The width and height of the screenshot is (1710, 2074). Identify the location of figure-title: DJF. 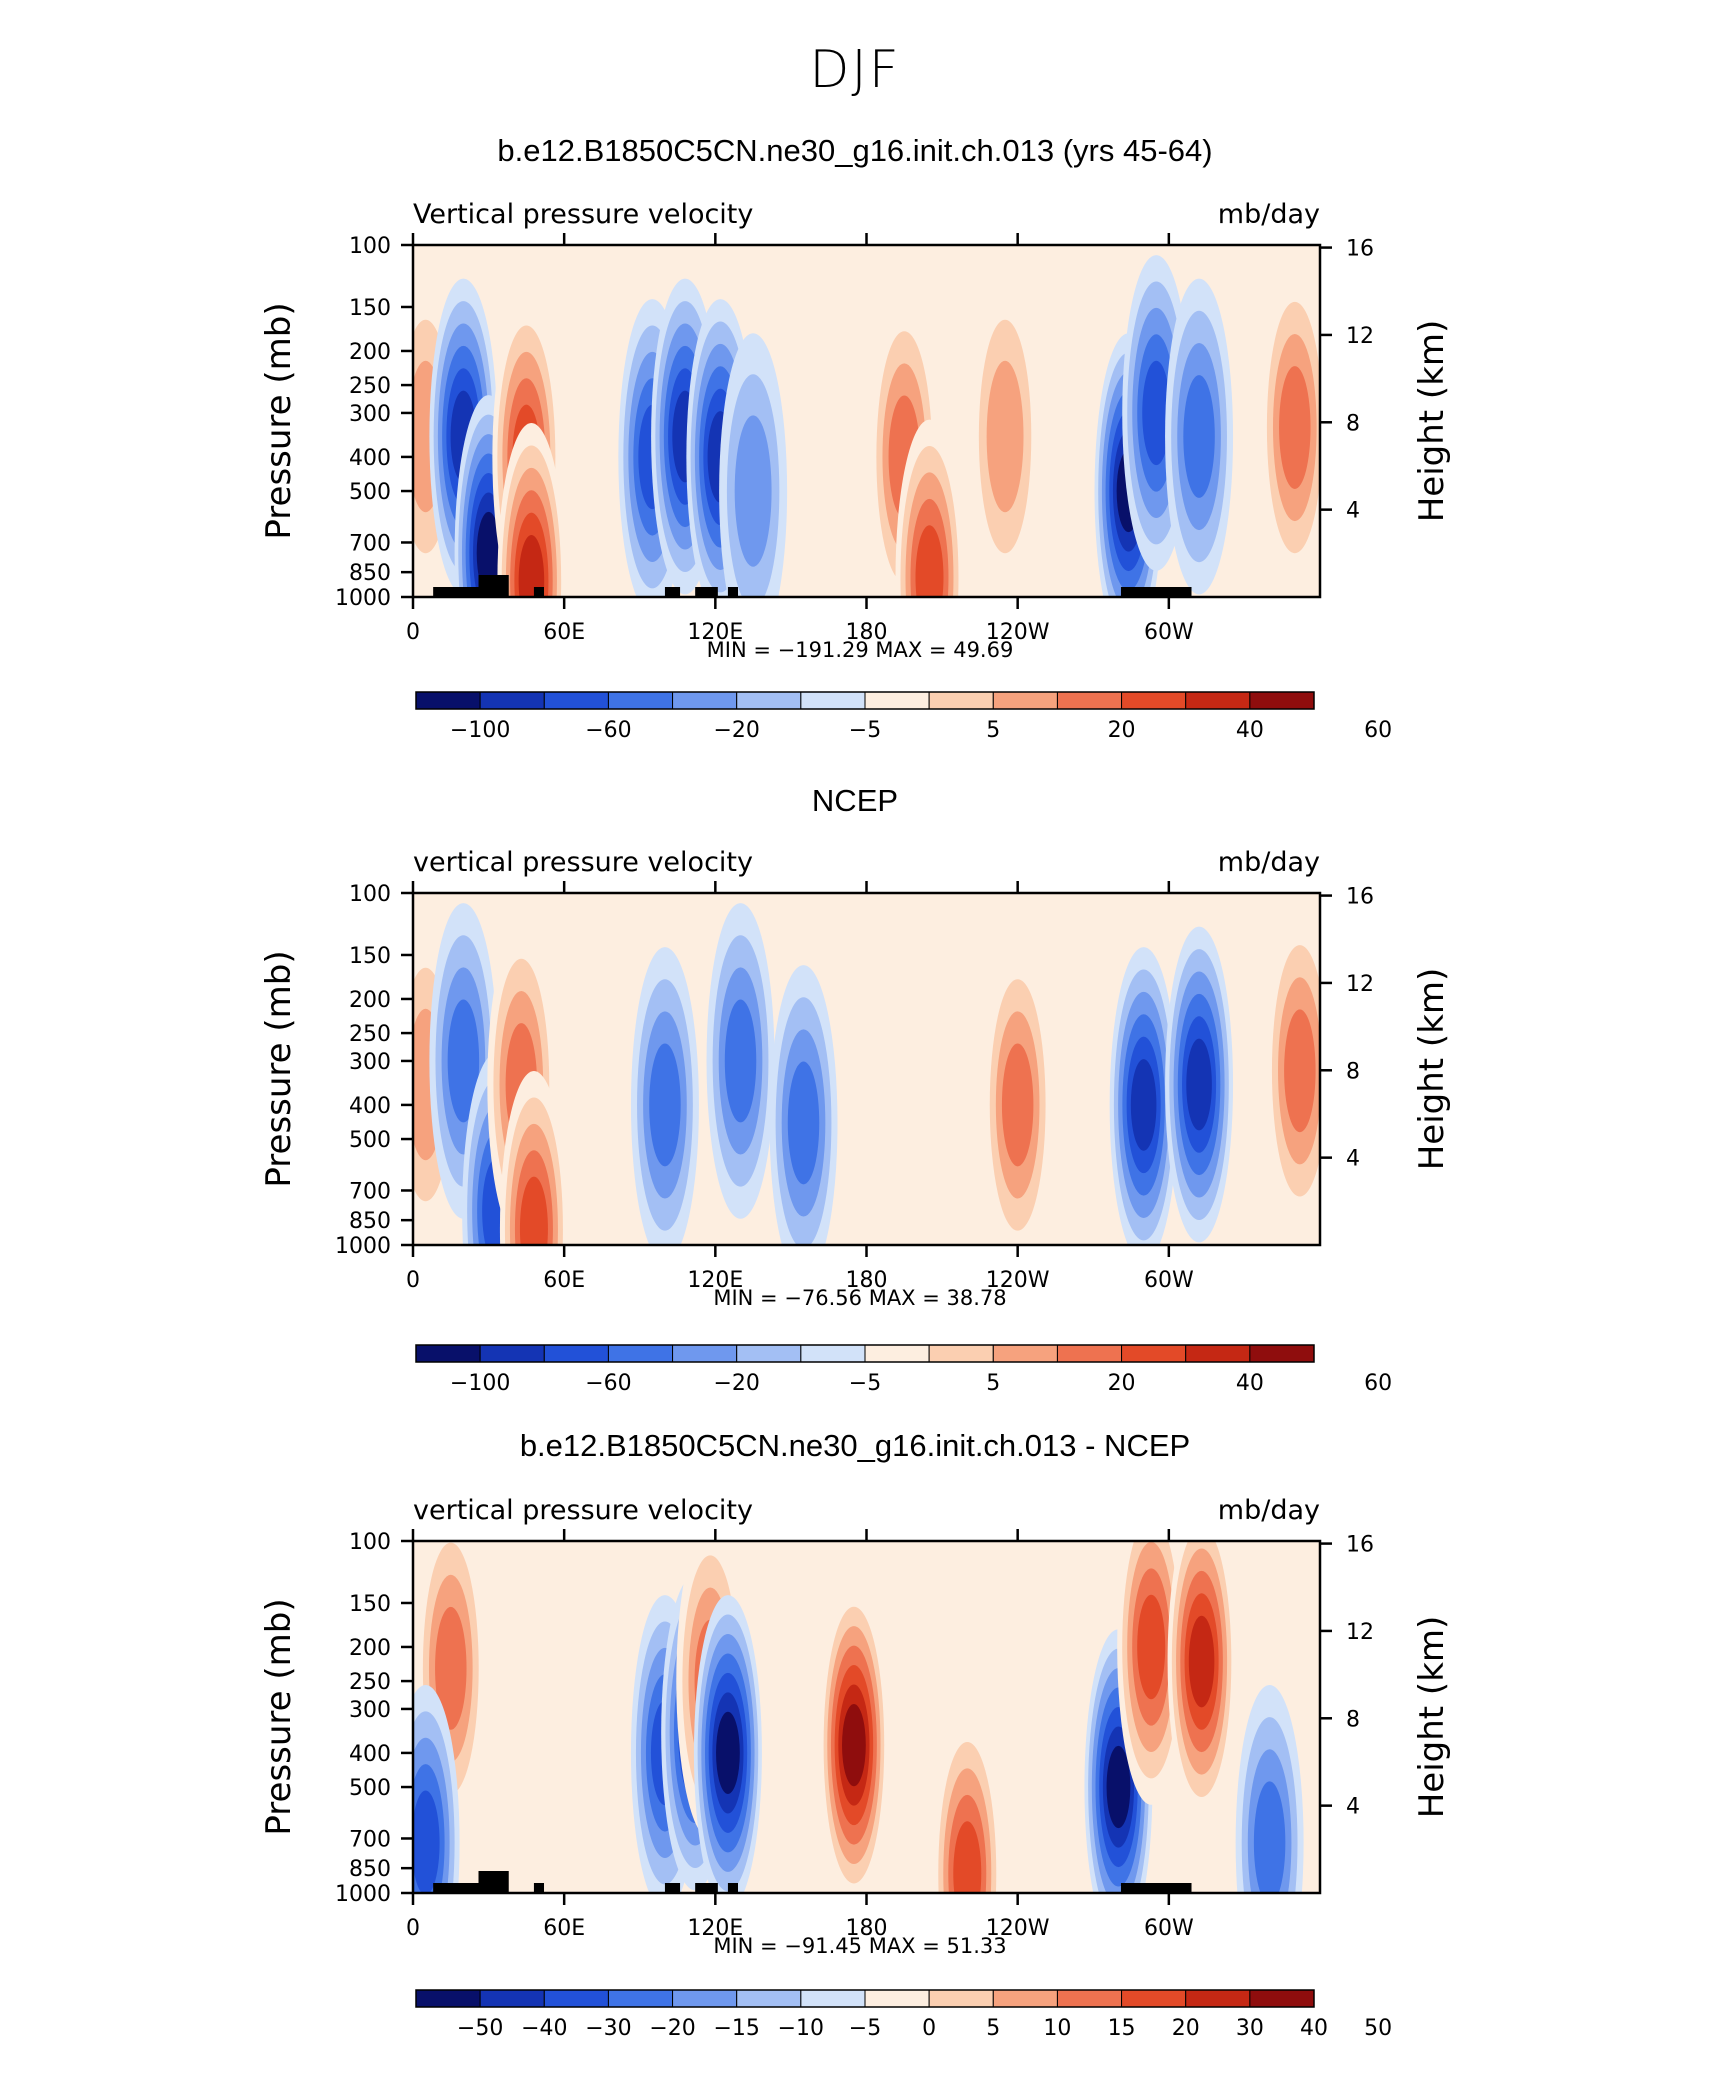
(855, 70).